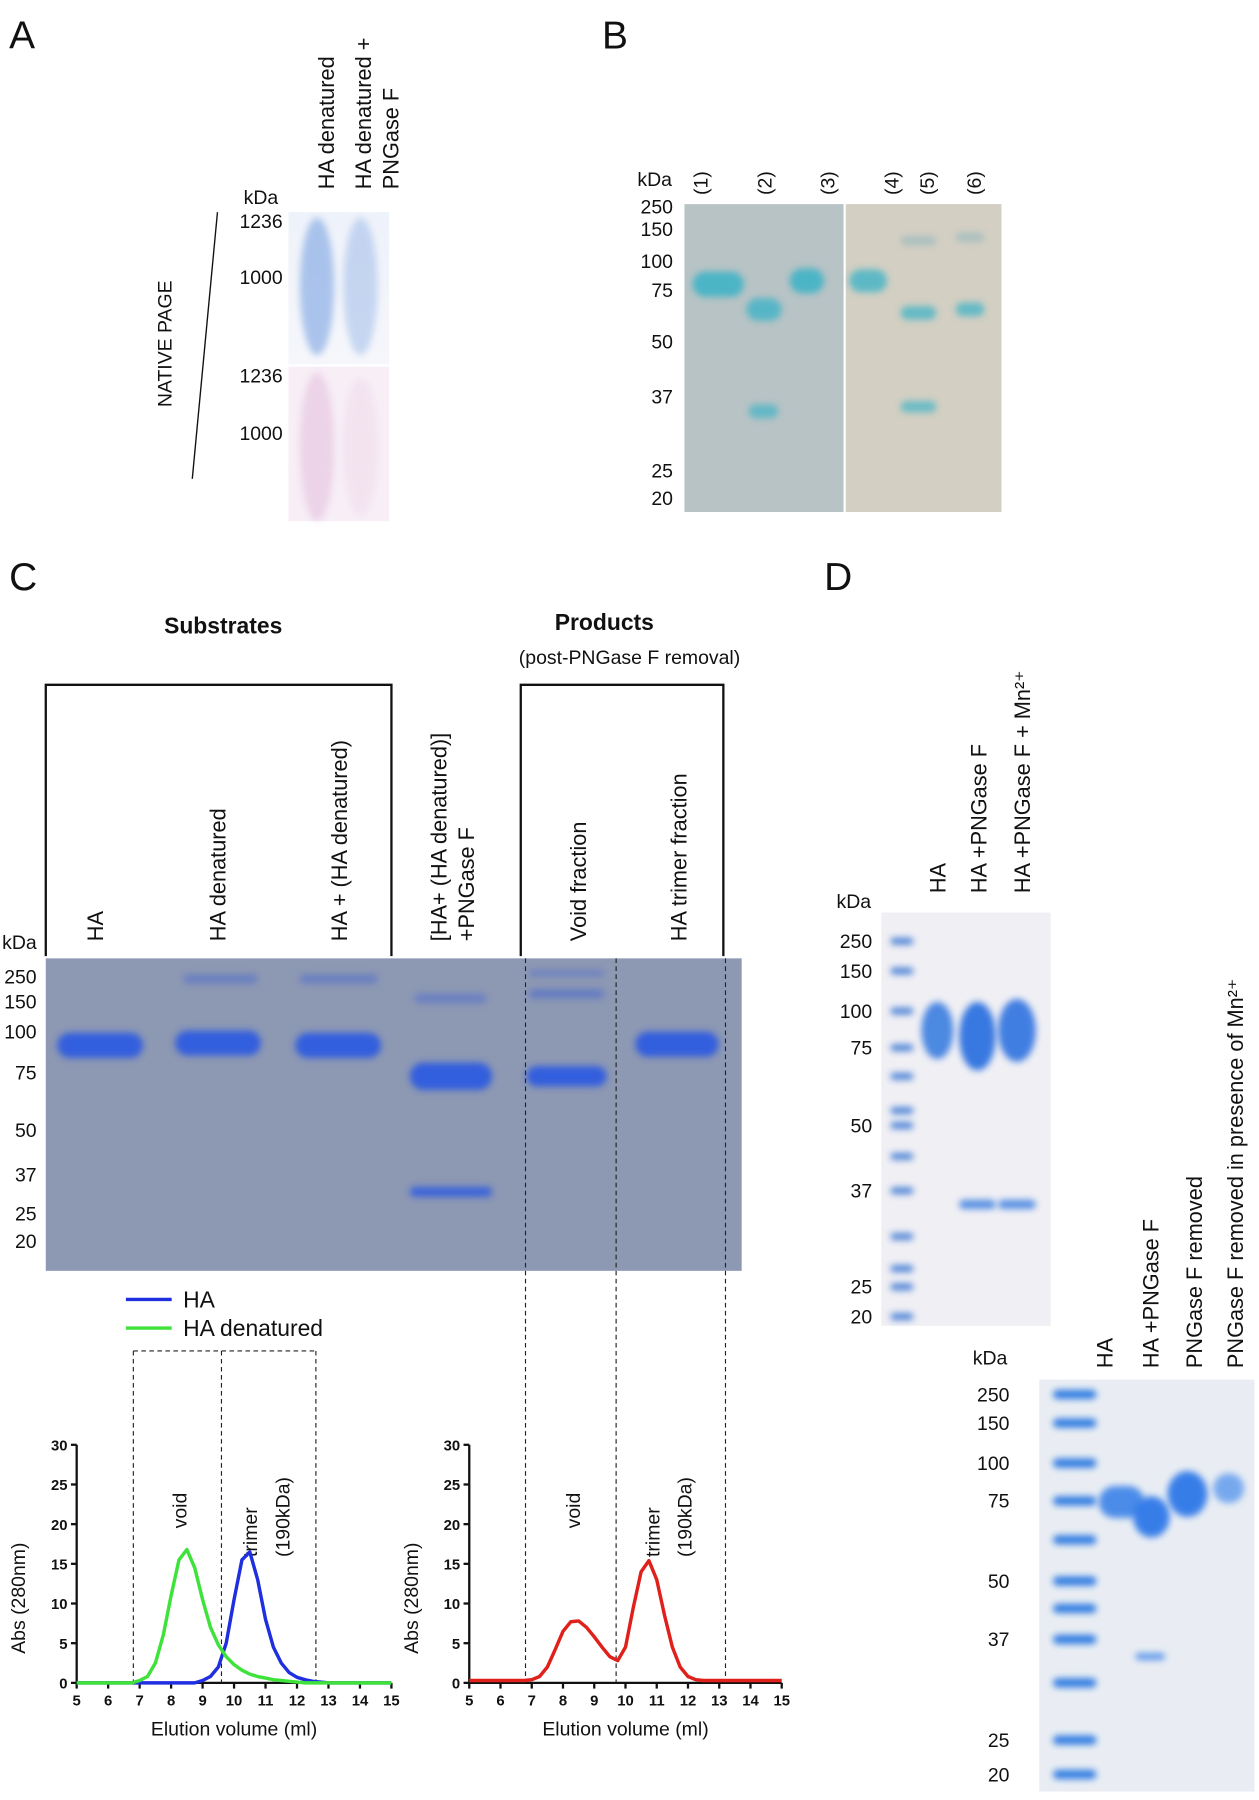 The height and width of the screenshot is (1800, 1259). I want to click on panel-label: B, so click(615, 35).